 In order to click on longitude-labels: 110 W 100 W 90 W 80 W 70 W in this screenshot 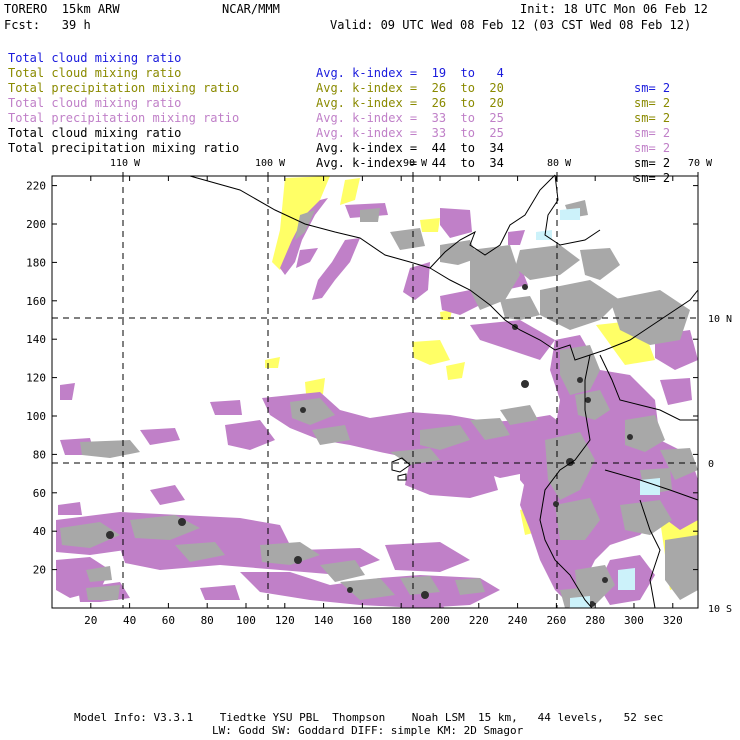, I will do `click(411, 167)`.